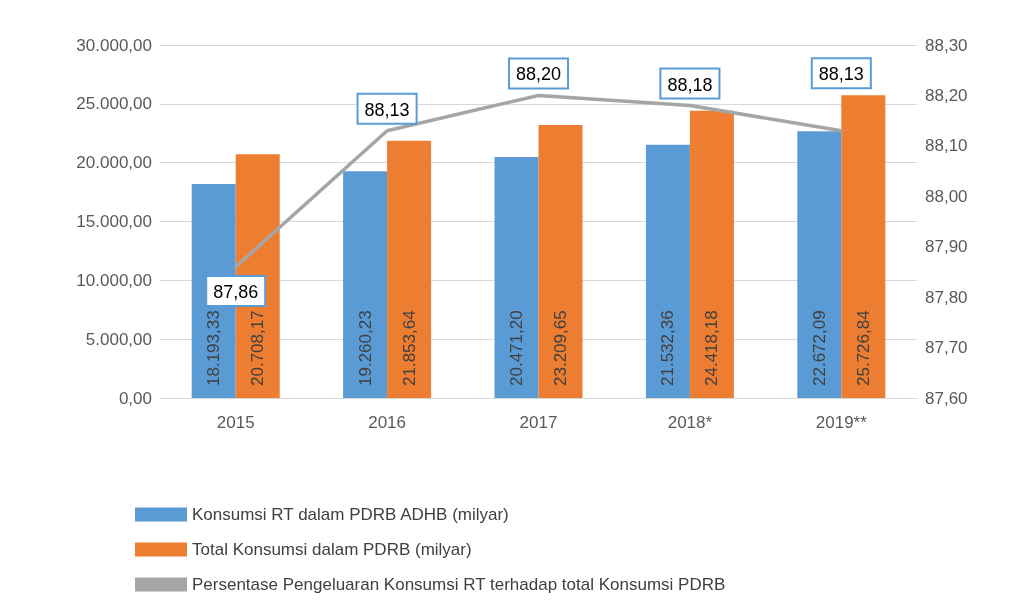 This screenshot has width=1009, height=606. I want to click on y-tick-label: 10.000,00, so click(114, 280).